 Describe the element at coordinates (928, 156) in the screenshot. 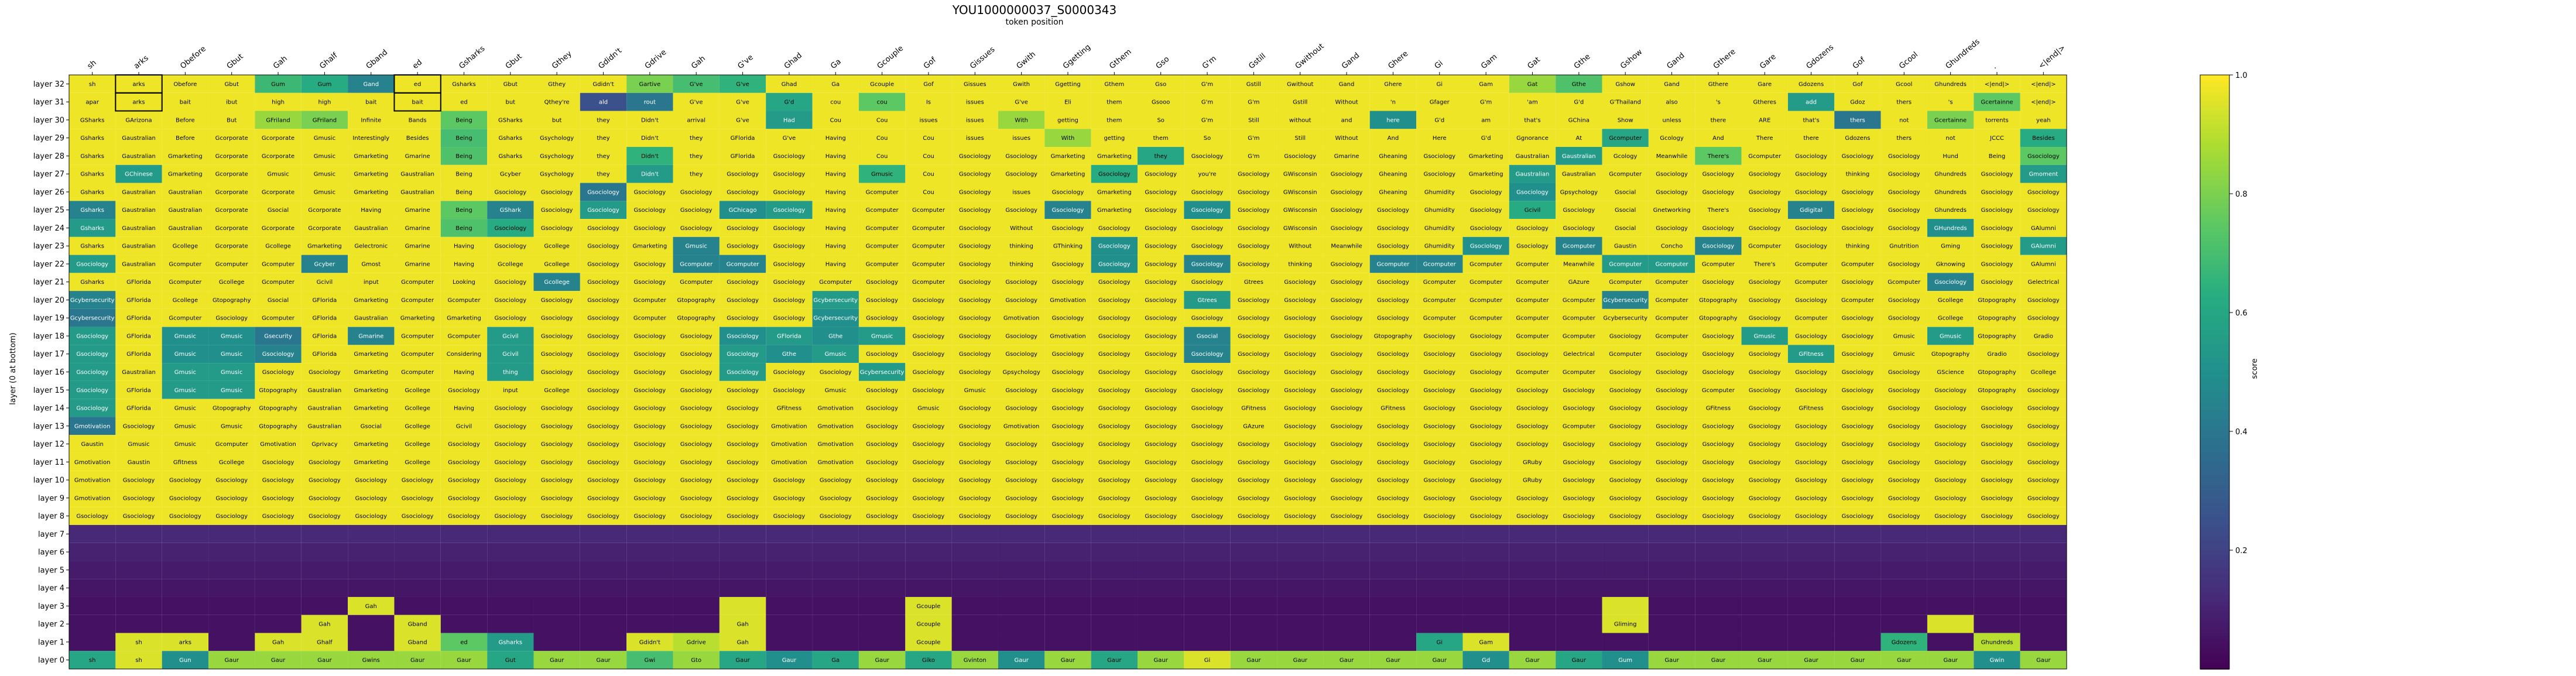

I see `cell-label: Cou` at that location.